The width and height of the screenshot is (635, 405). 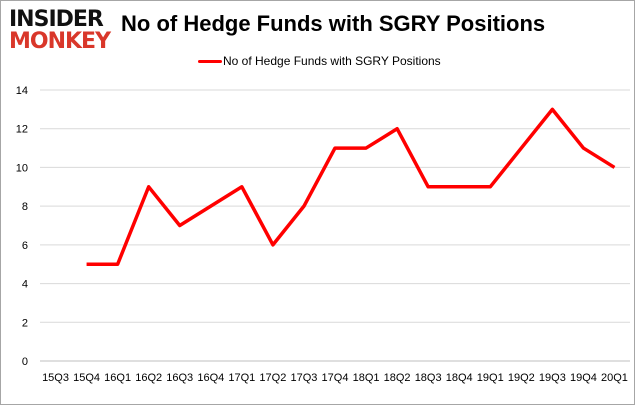 What do you see at coordinates (521, 378) in the screenshot?
I see `x-tick-label: 19Q2` at bounding box center [521, 378].